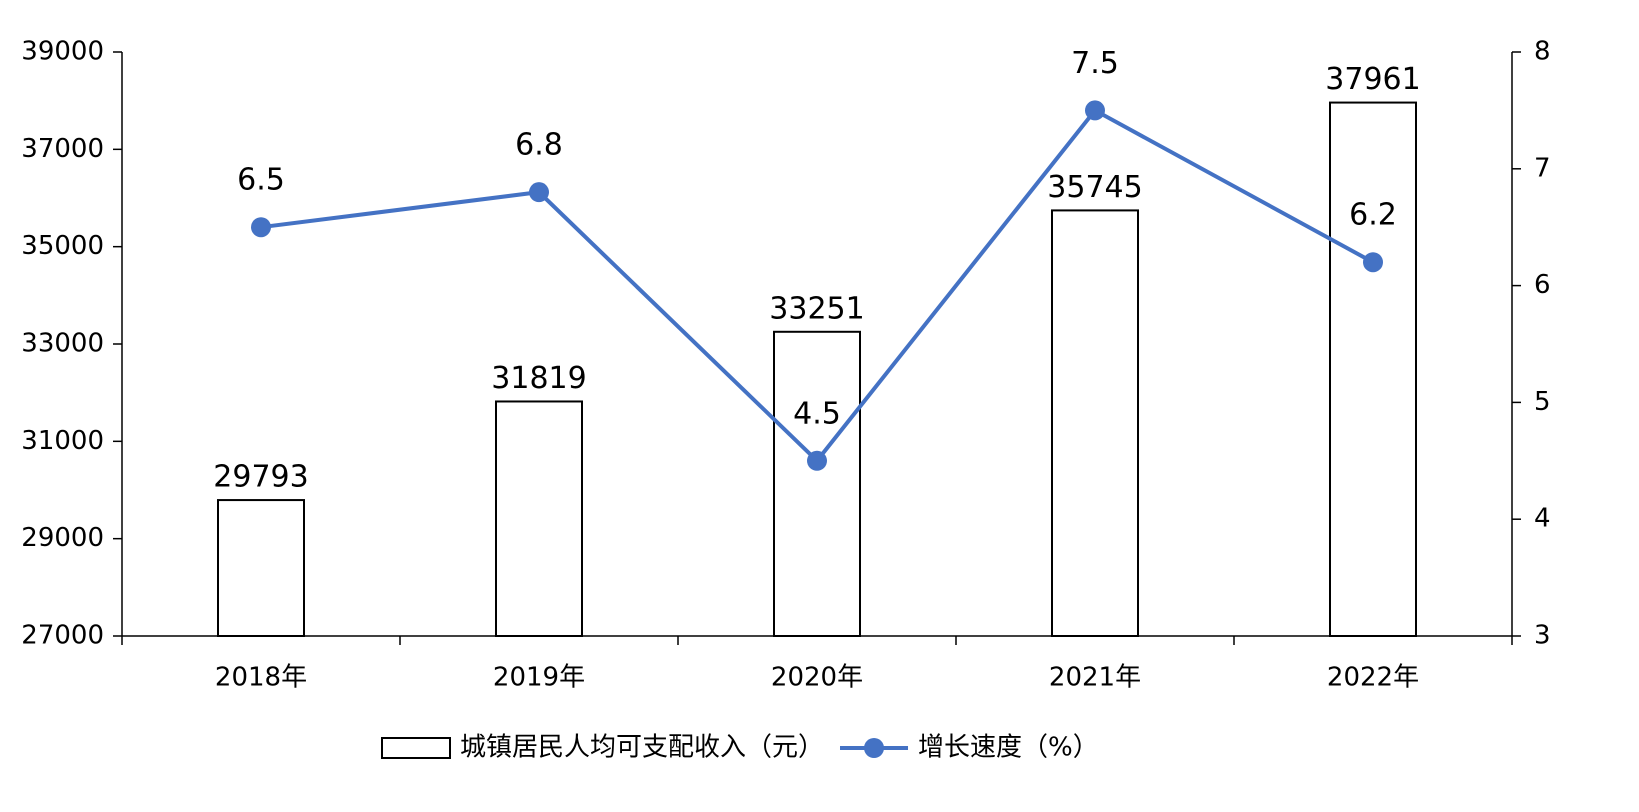 Image resolution: width=1639 pixels, height=812 pixels. What do you see at coordinates (1542, 285) in the screenshot?
I see `y2-tick-label: 6` at bounding box center [1542, 285].